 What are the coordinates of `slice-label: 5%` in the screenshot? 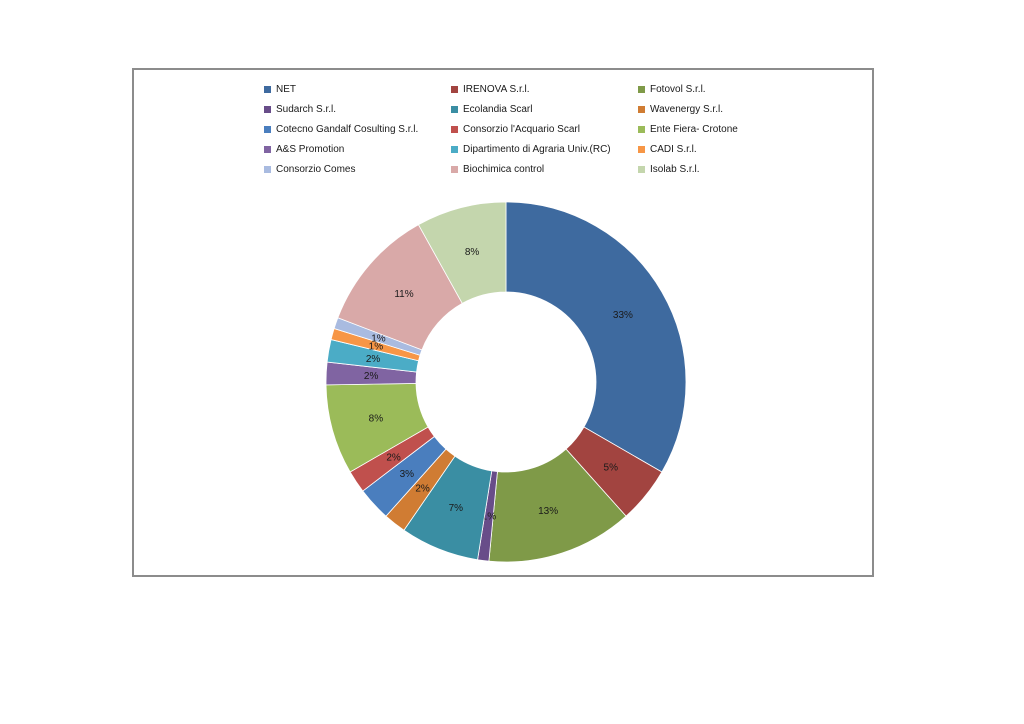 It's located at (611, 468).